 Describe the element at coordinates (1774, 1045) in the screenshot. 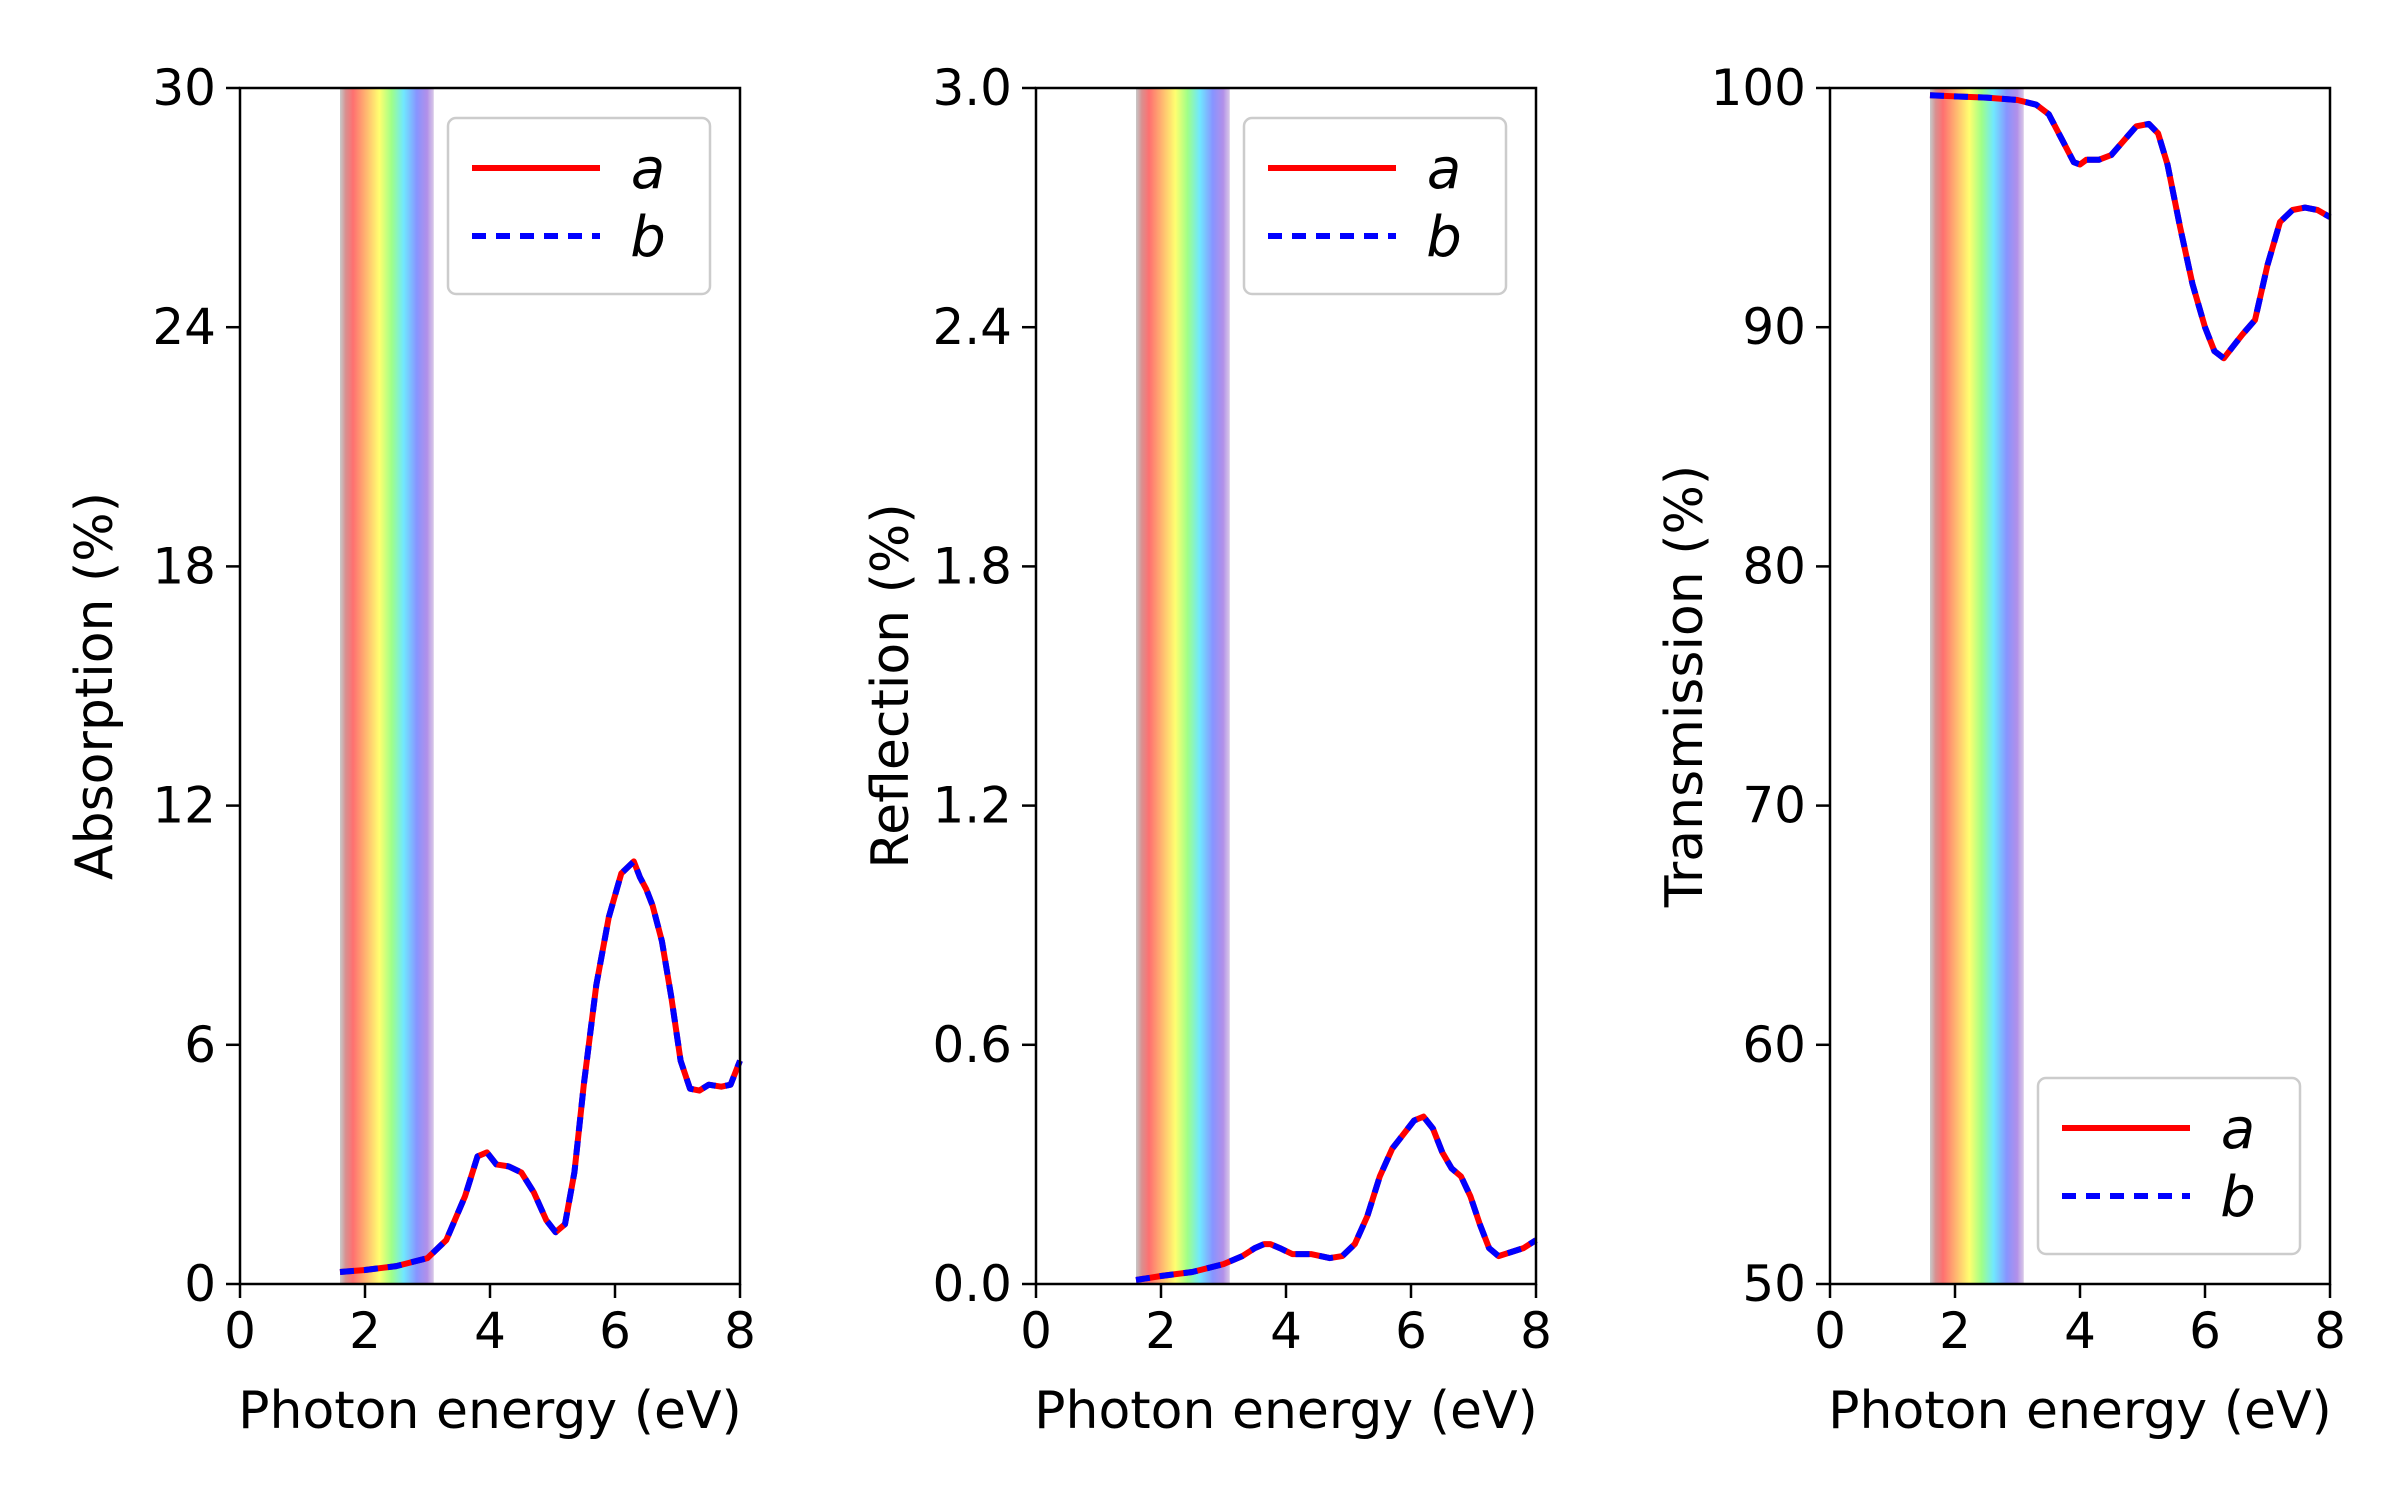

I see `y-tick-label: 60` at that location.